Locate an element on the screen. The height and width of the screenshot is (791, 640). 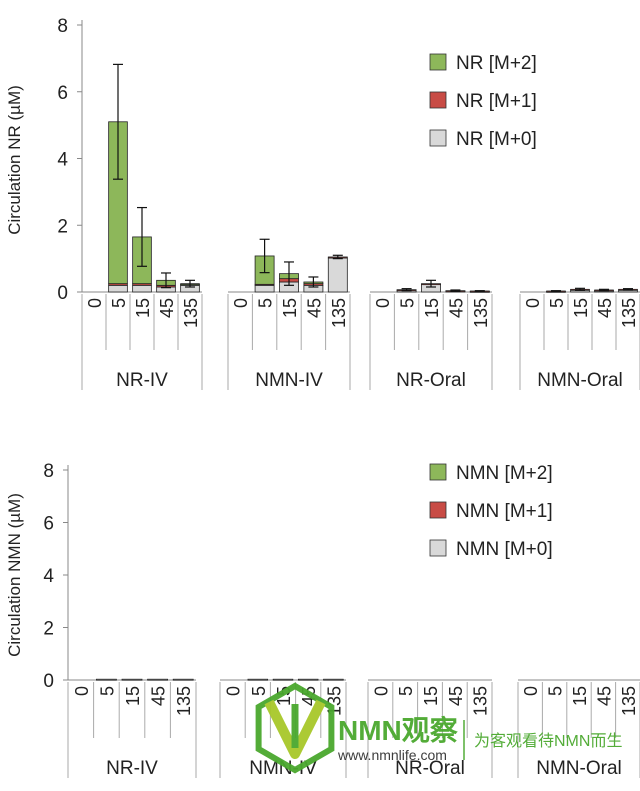
legend: NR [M+2] NR [M+1] NR [M+0] is located at coordinates (483, 101).